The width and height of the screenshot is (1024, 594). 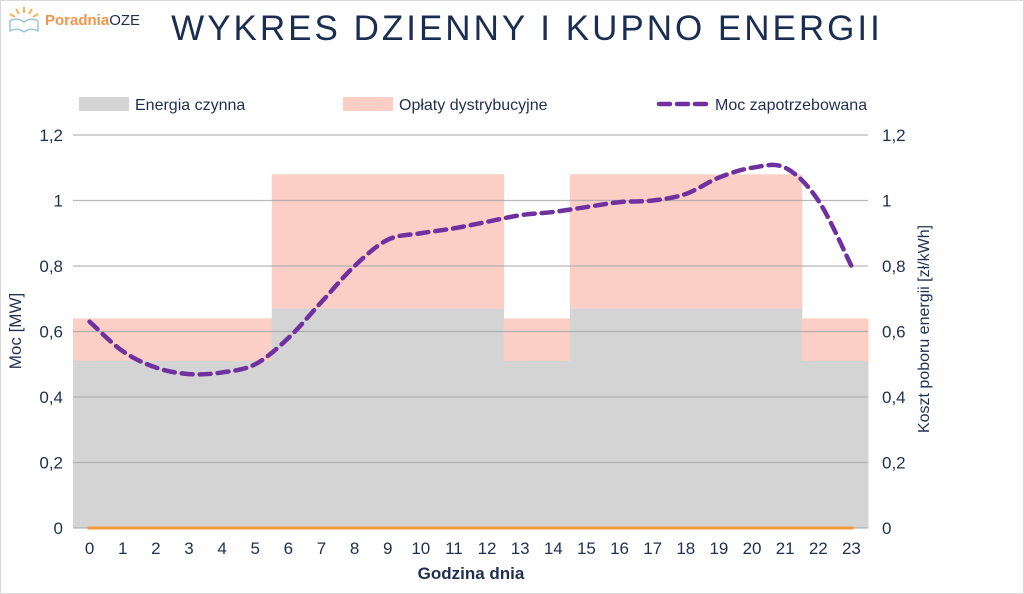 I want to click on x-tick-label: 14, so click(x=553, y=548).